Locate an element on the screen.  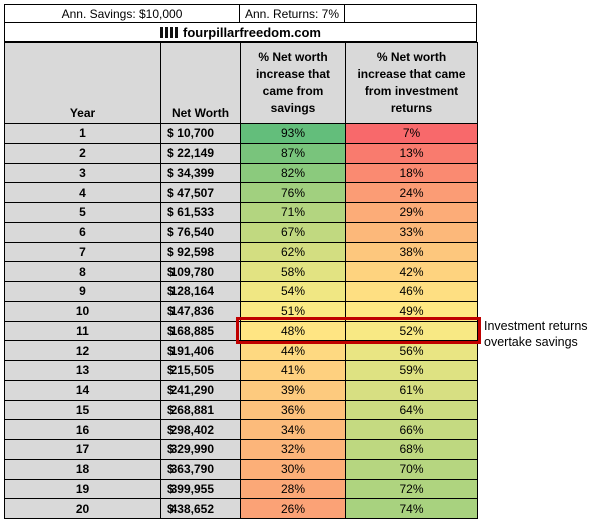
empty-cell is located at coordinates (410, 13).